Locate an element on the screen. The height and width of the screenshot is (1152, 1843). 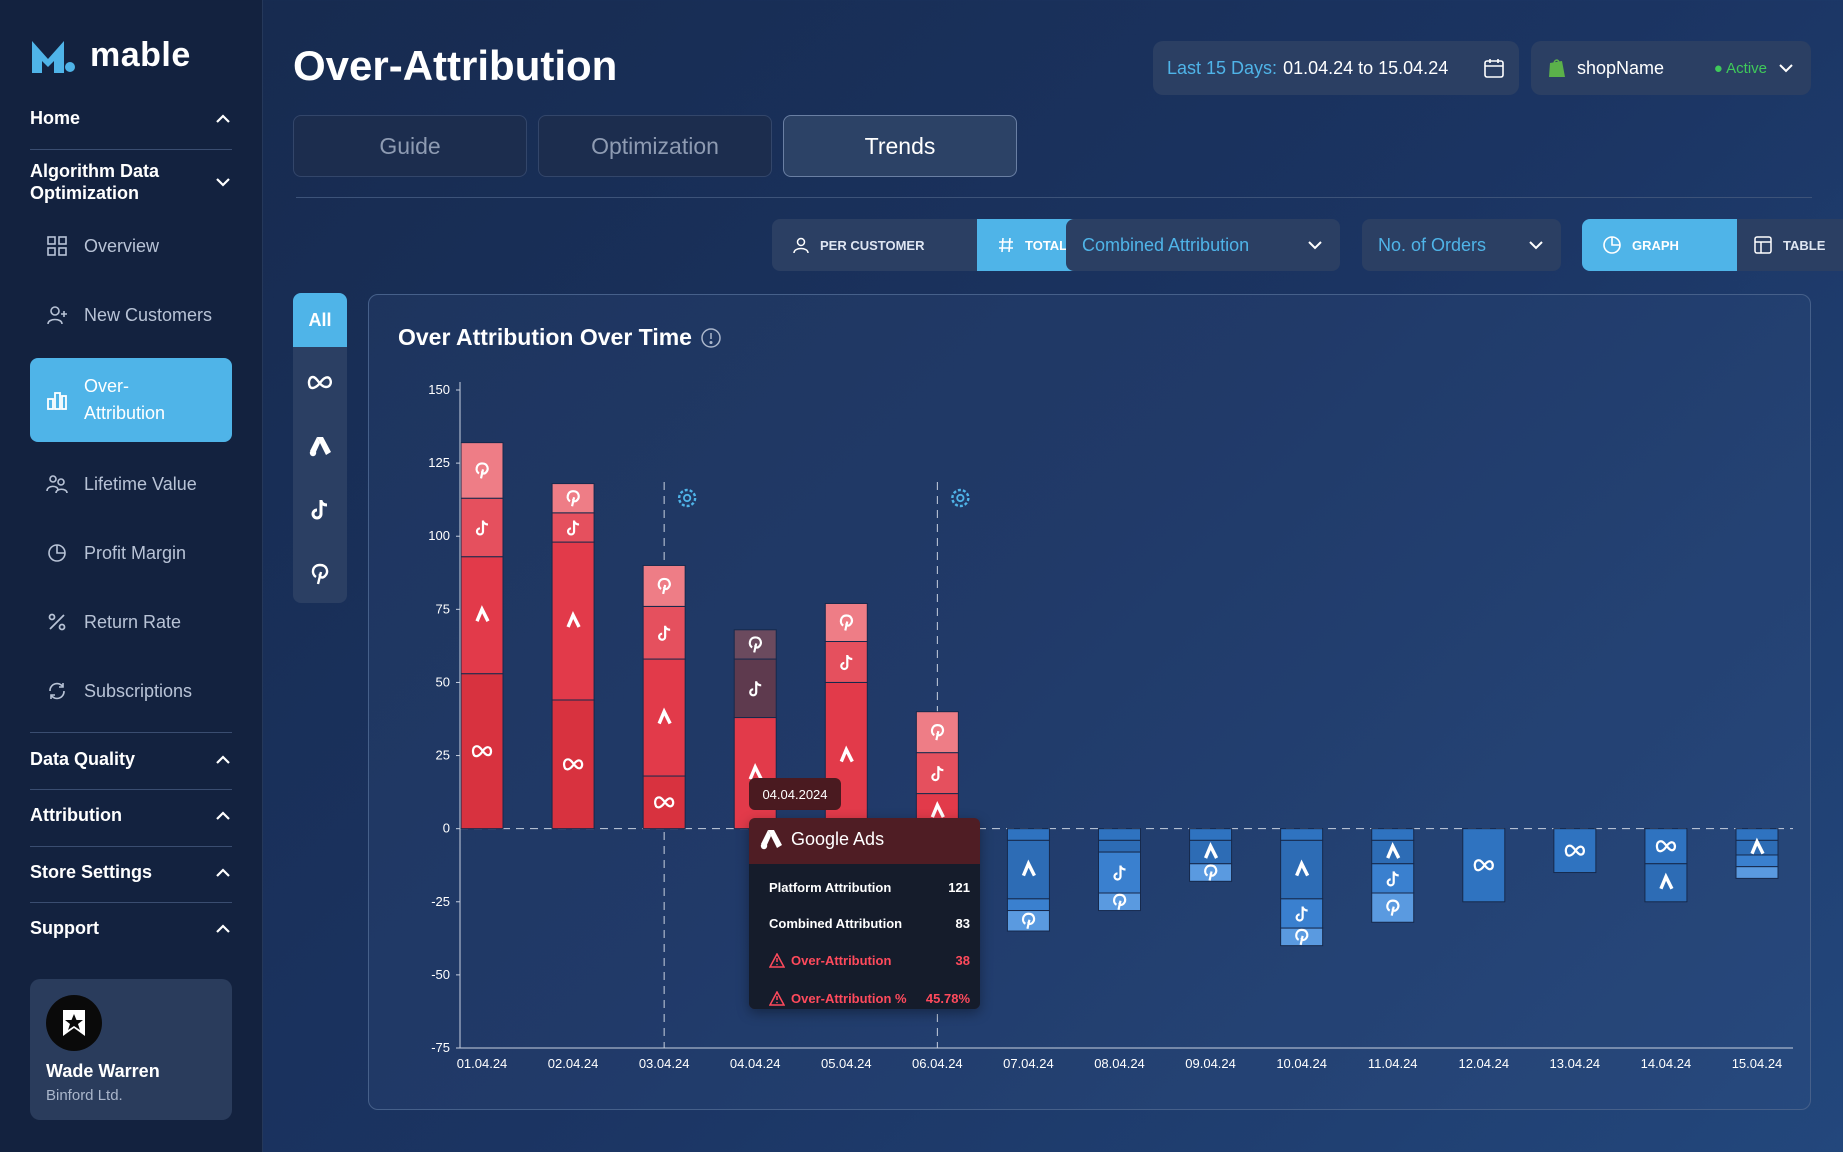
tooltip-header: Google Ads is located at coordinates (821, 839).